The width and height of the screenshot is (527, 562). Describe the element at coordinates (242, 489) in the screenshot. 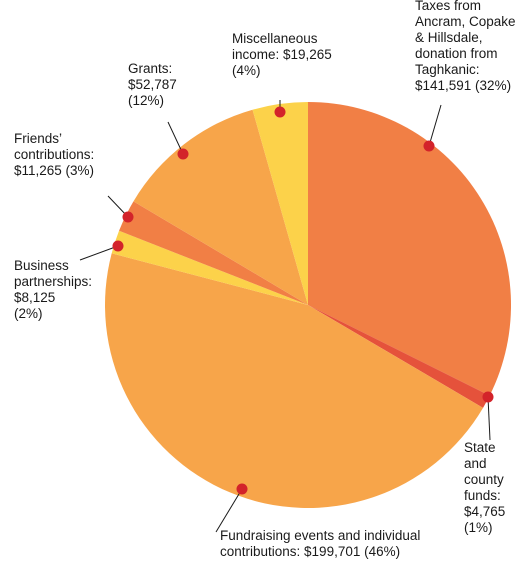

I see `marker-dot-fundraising-events-and-individual-contributions` at that location.